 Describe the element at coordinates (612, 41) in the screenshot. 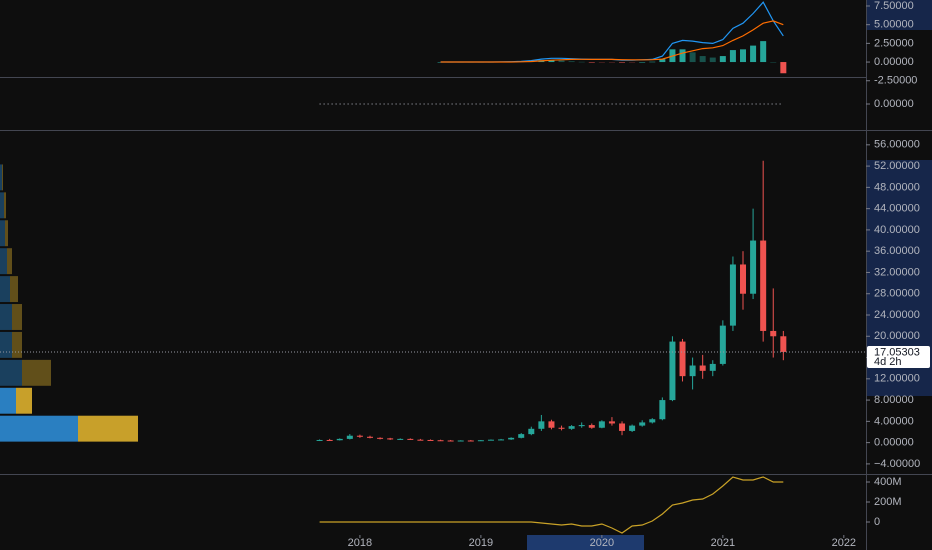

I see `macd-line` at that location.